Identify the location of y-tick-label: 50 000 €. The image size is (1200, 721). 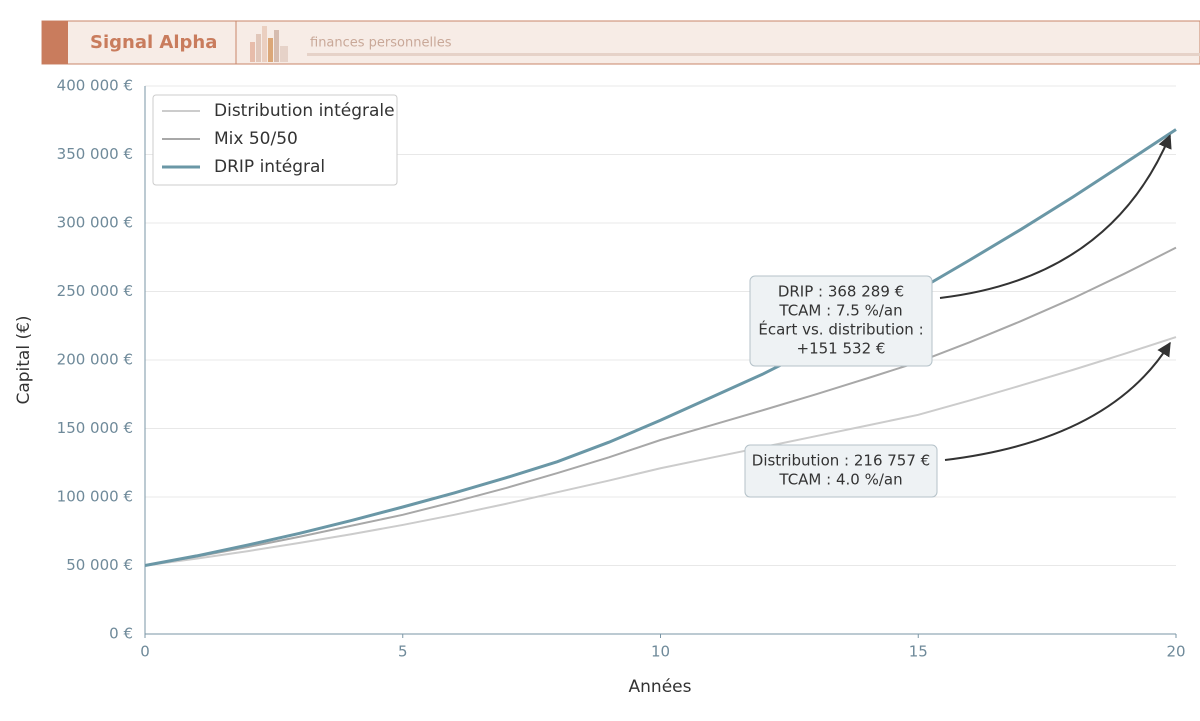
(99, 565).